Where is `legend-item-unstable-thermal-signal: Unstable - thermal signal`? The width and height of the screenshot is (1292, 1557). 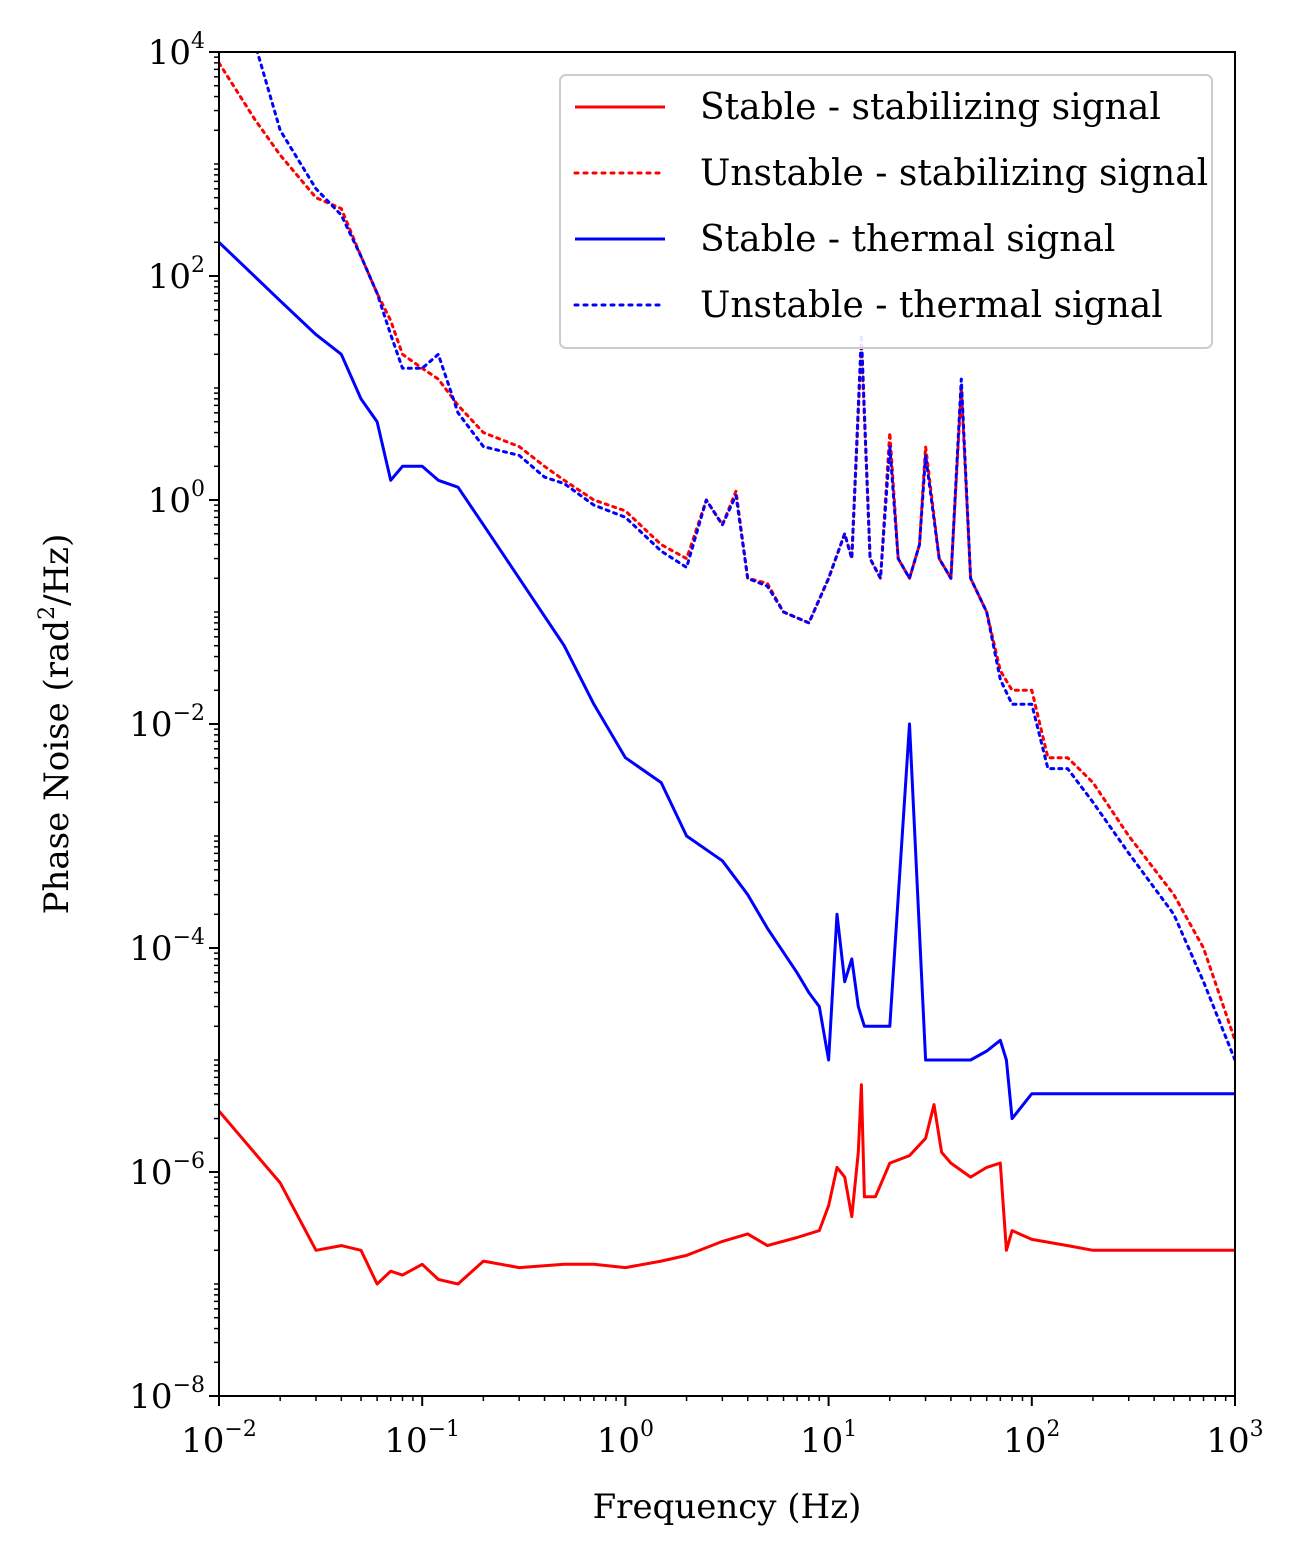 legend-item-unstable-thermal-signal: Unstable - thermal signal is located at coordinates (868, 305).